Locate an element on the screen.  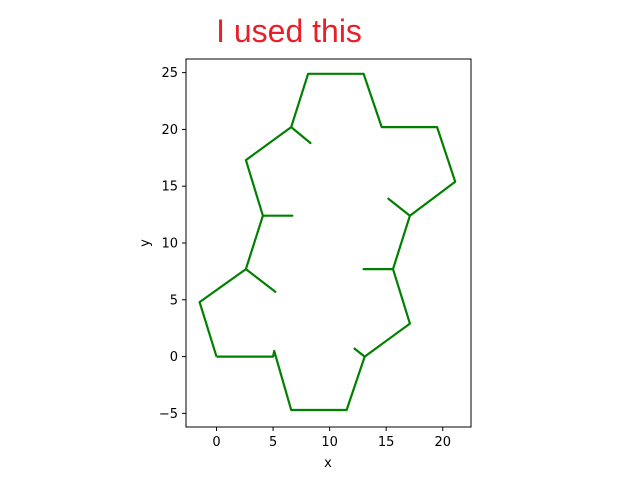
y-tick-label: 10 is located at coordinates (169, 244).